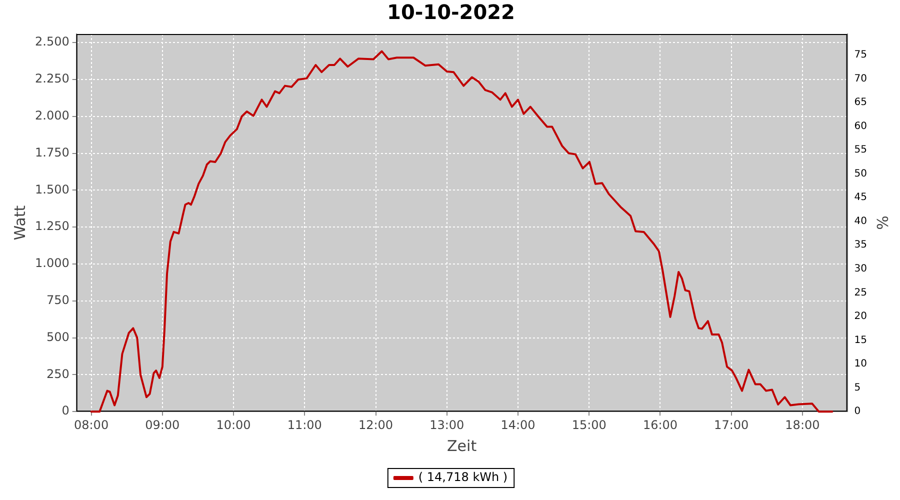 This screenshot has height=500, width=900. I want to click on legend-label: ( 14,718 kWh ), so click(463, 477).